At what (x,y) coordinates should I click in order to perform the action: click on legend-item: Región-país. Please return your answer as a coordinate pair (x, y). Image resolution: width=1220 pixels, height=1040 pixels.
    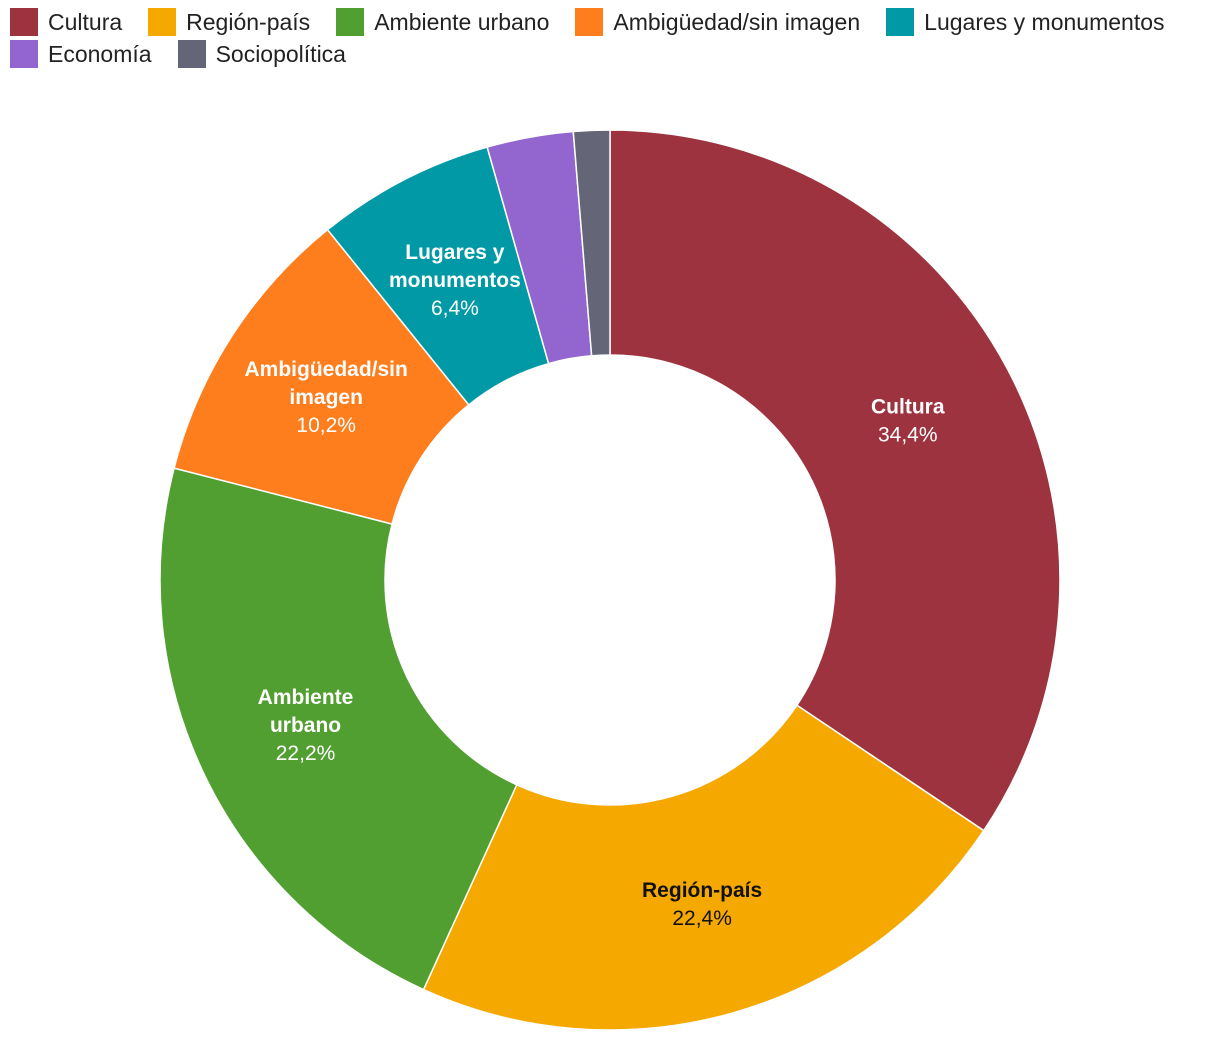
    Looking at the image, I should click on (229, 22).